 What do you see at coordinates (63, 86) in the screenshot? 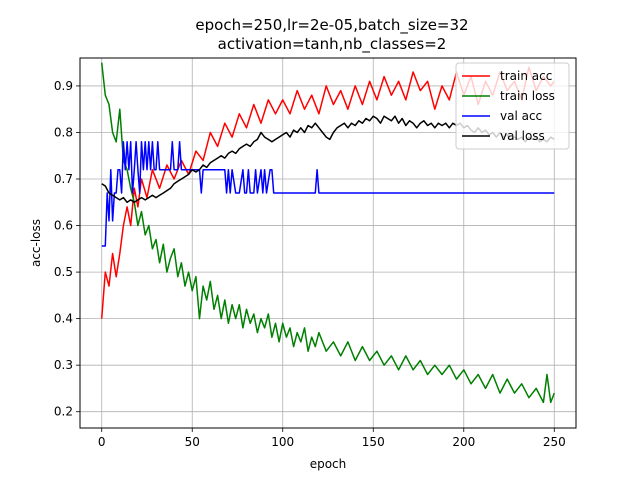
I see `y-tick-label: 0.9` at bounding box center [63, 86].